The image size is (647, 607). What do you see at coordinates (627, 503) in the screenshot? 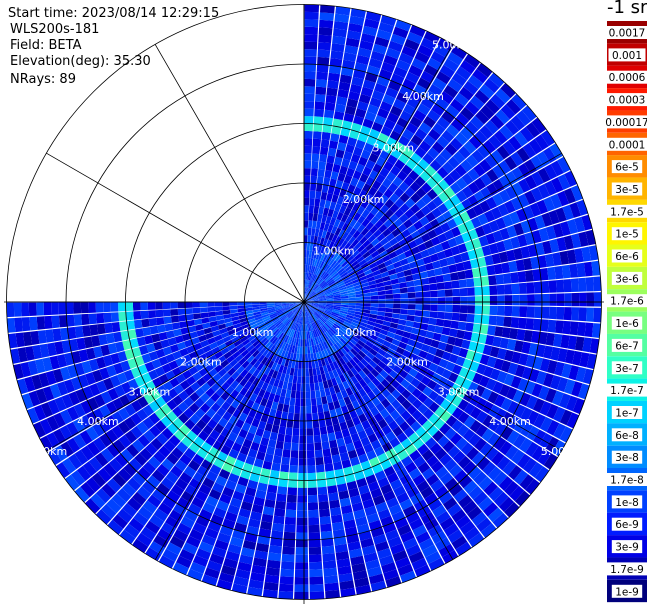
I see `colorbar-label: 1e-8` at bounding box center [627, 503].